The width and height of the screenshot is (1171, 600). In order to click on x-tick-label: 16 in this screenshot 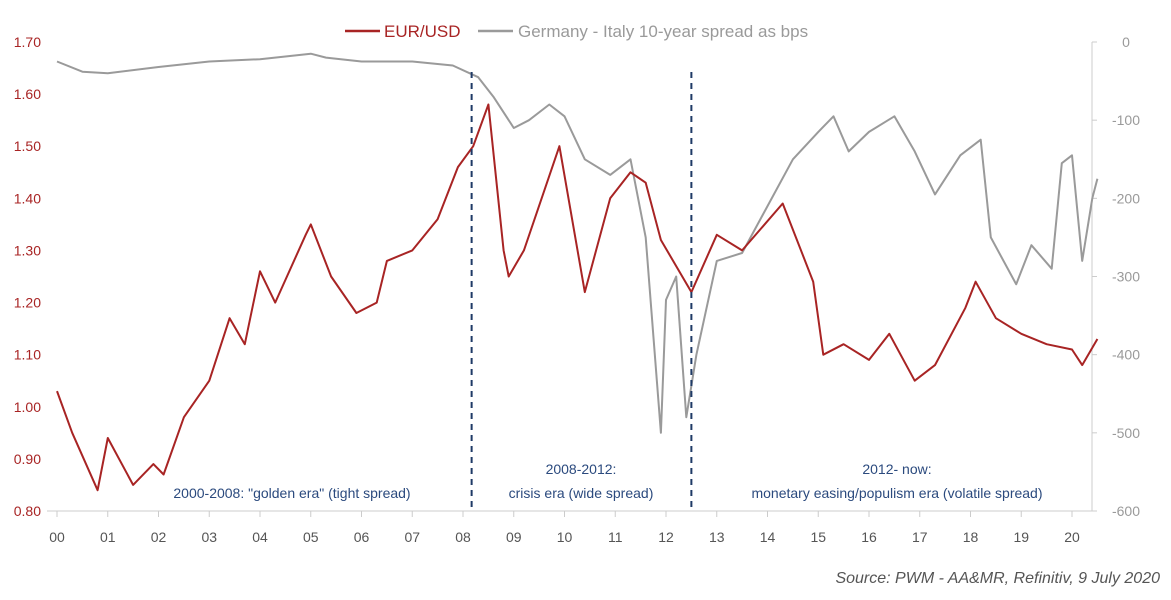, I will do `click(869, 537)`.